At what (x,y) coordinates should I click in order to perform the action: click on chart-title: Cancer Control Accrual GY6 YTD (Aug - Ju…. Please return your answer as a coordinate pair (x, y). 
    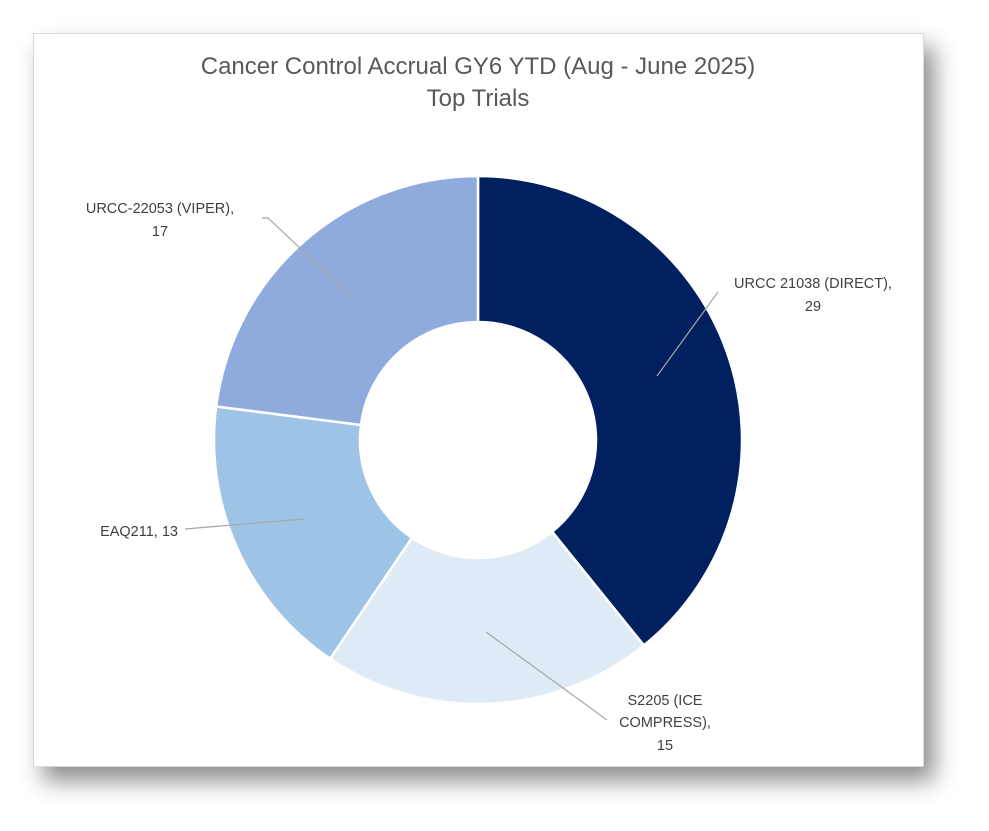
    Looking at the image, I should click on (478, 66).